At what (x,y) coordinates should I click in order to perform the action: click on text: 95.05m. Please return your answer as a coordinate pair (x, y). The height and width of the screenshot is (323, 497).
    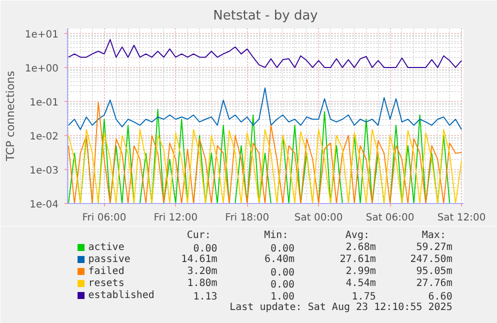
    Looking at the image, I should click on (434, 271).